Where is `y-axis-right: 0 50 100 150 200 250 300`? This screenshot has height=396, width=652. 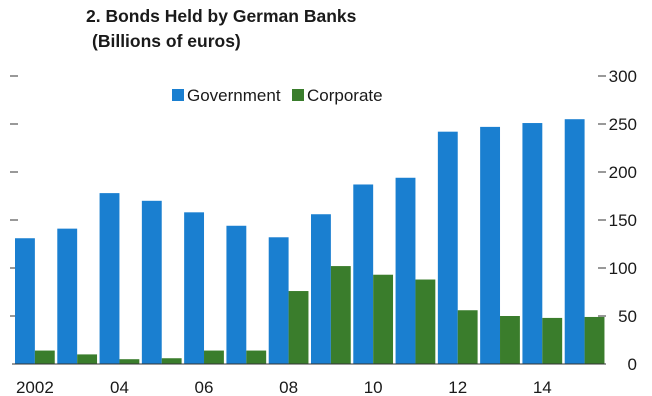
y-axis-right: 0 50 100 150 200 250 300 is located at coordinates (617, 220).